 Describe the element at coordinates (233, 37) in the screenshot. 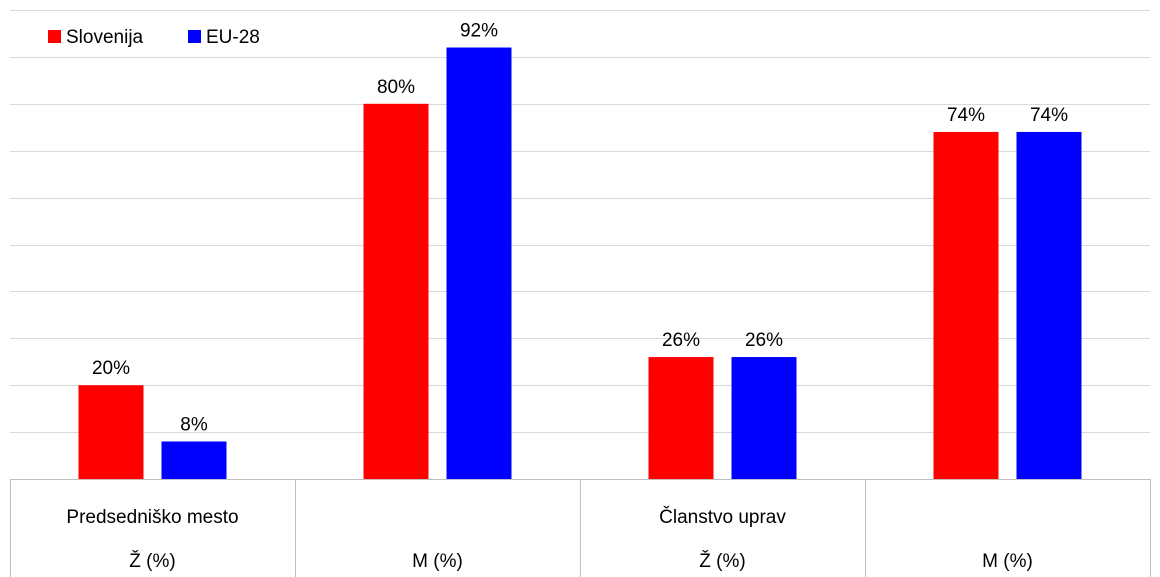

I see `legend-label: EU-28` at that location.